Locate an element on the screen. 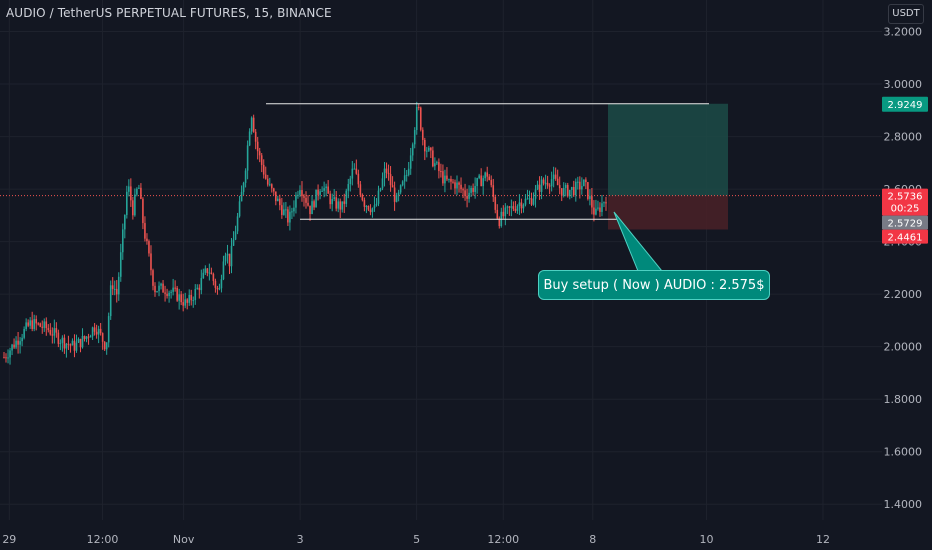 The image size is (932, 550). x-tick-label: 29 is located at coordinates (9, 539).